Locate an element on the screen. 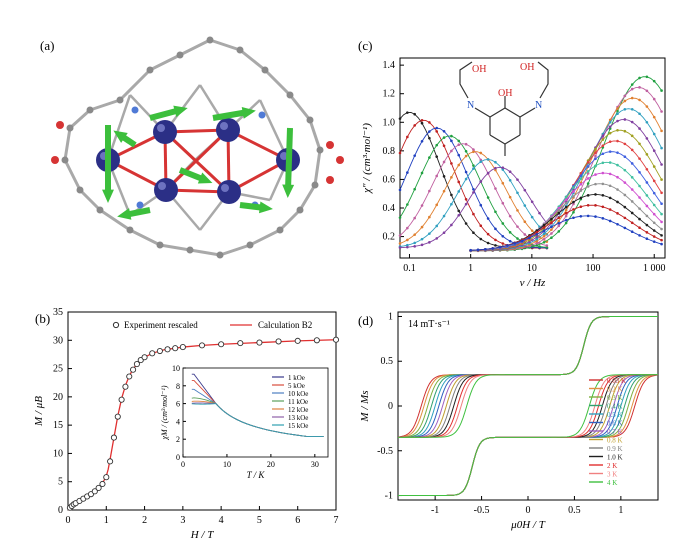 The height and width of the screenshot is (545, 693). x-tick-label: 0.1 is located at coordinates (409, 268).